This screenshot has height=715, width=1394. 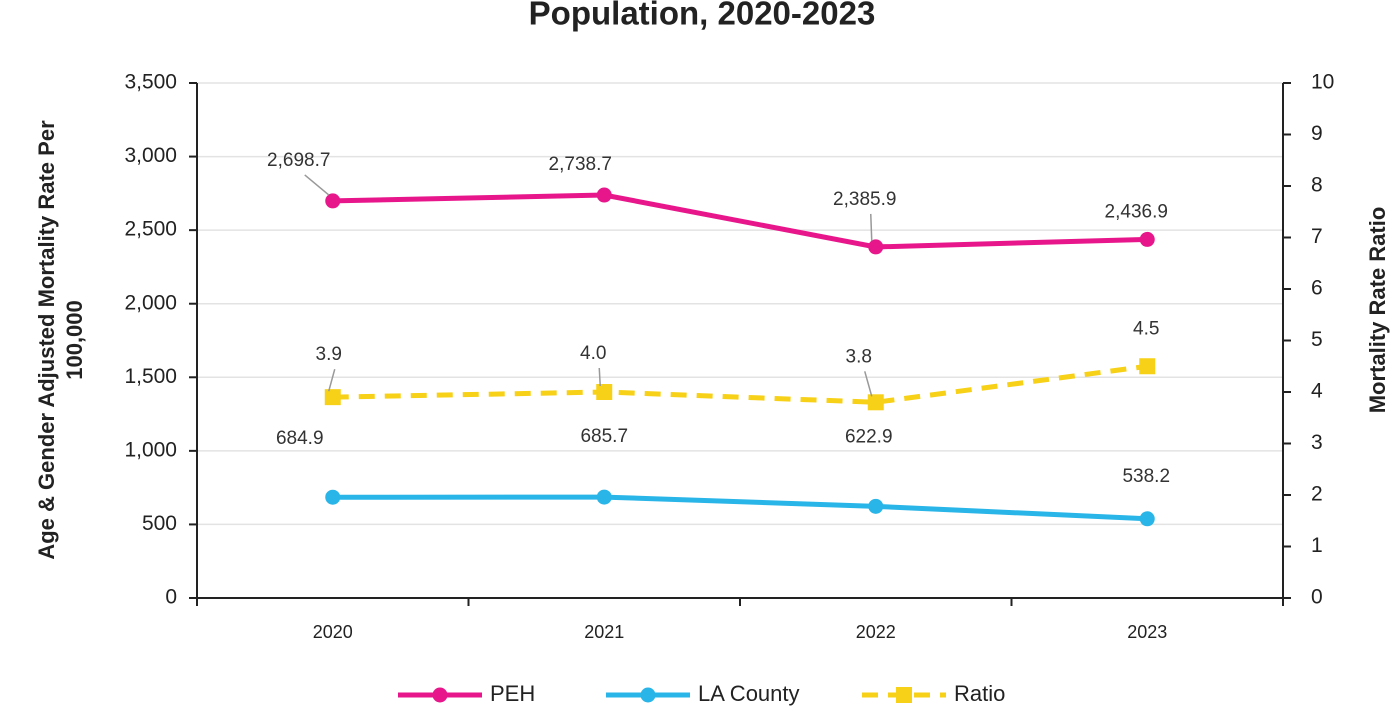 What do you see at coordinates (1317, 133) in the screenshot?
I see `y2-tick-label: 9` at bounding box center [1317, 133].